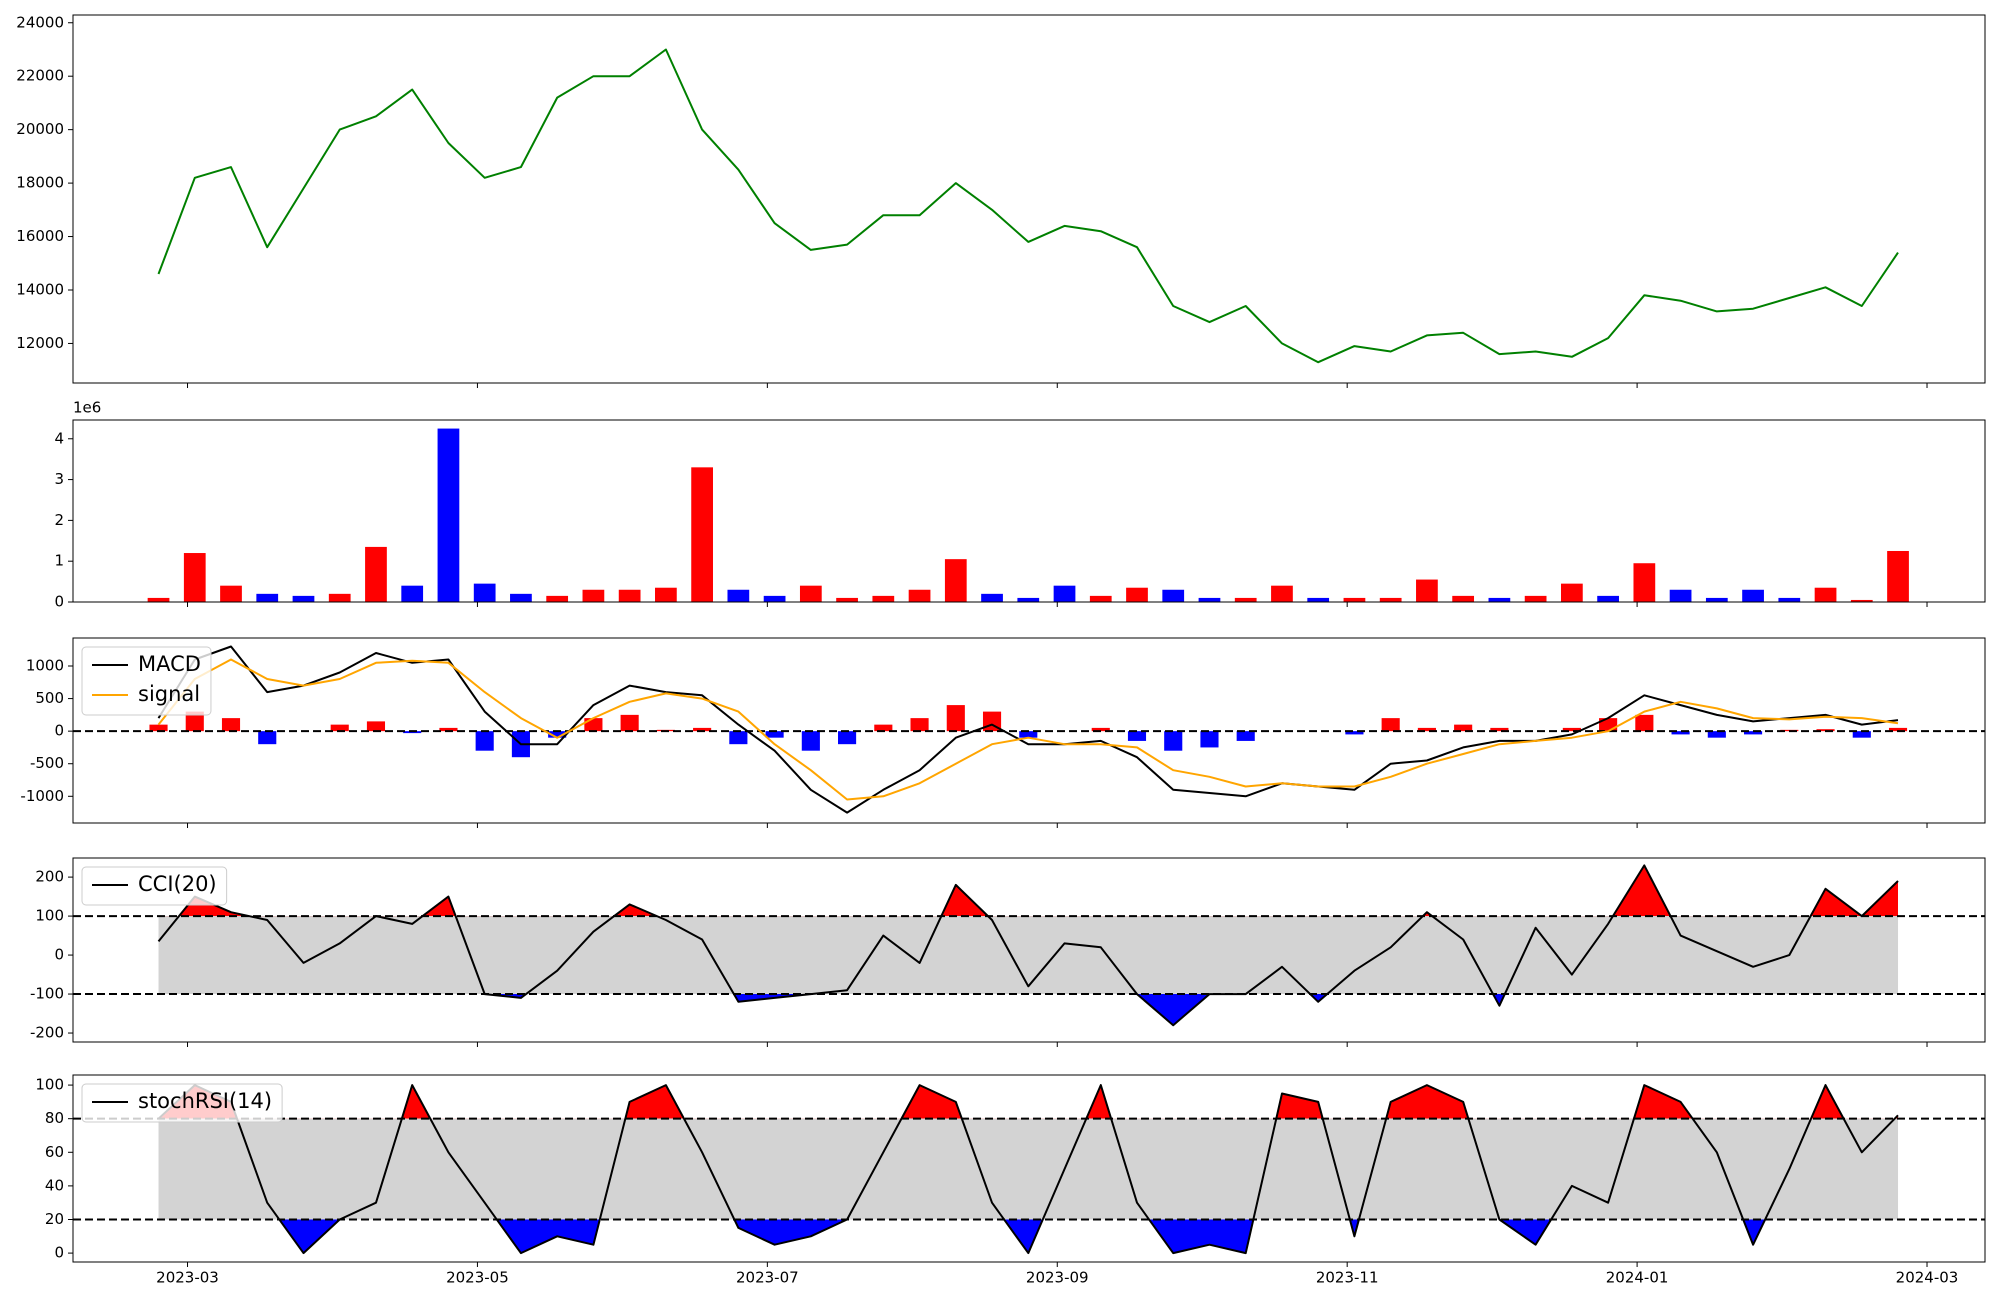 Image resolution: width=2000 pixels, height=1300 pixels. I want to click on y-tick-label: 20, so click(54, 1219).